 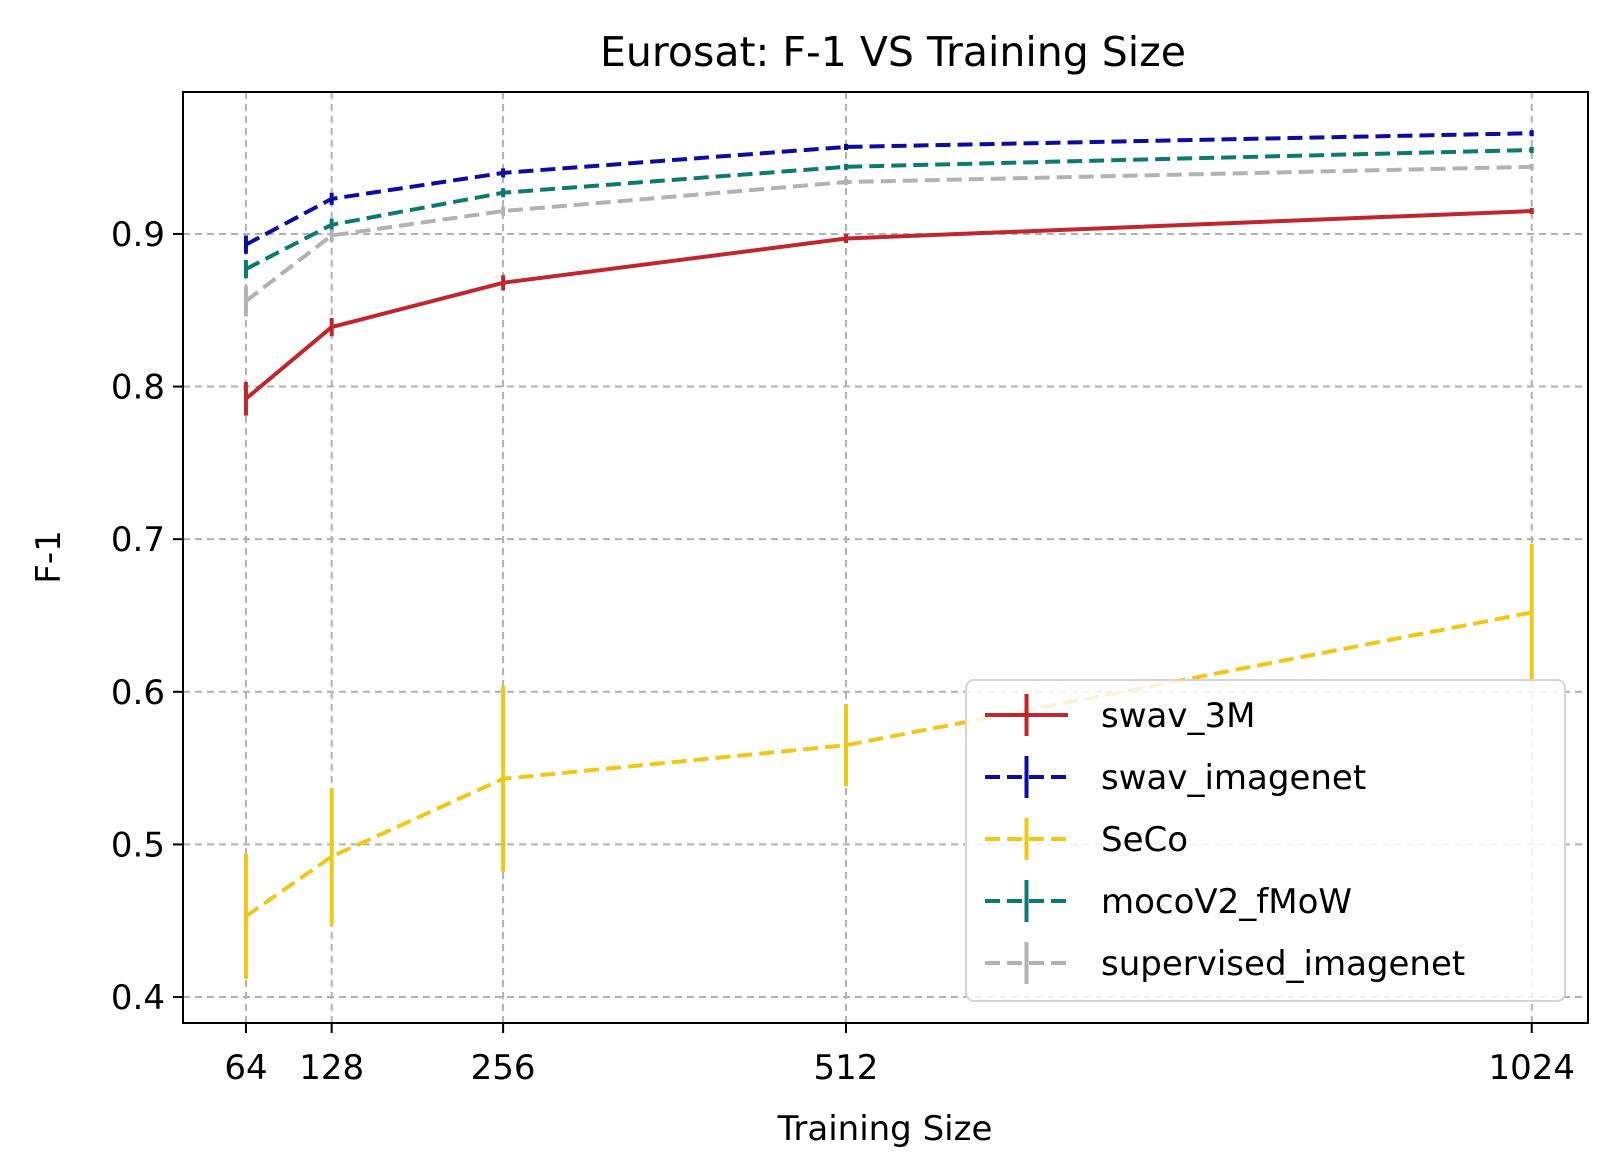 I want to click on legend-box, so click(x=1265, y=840).